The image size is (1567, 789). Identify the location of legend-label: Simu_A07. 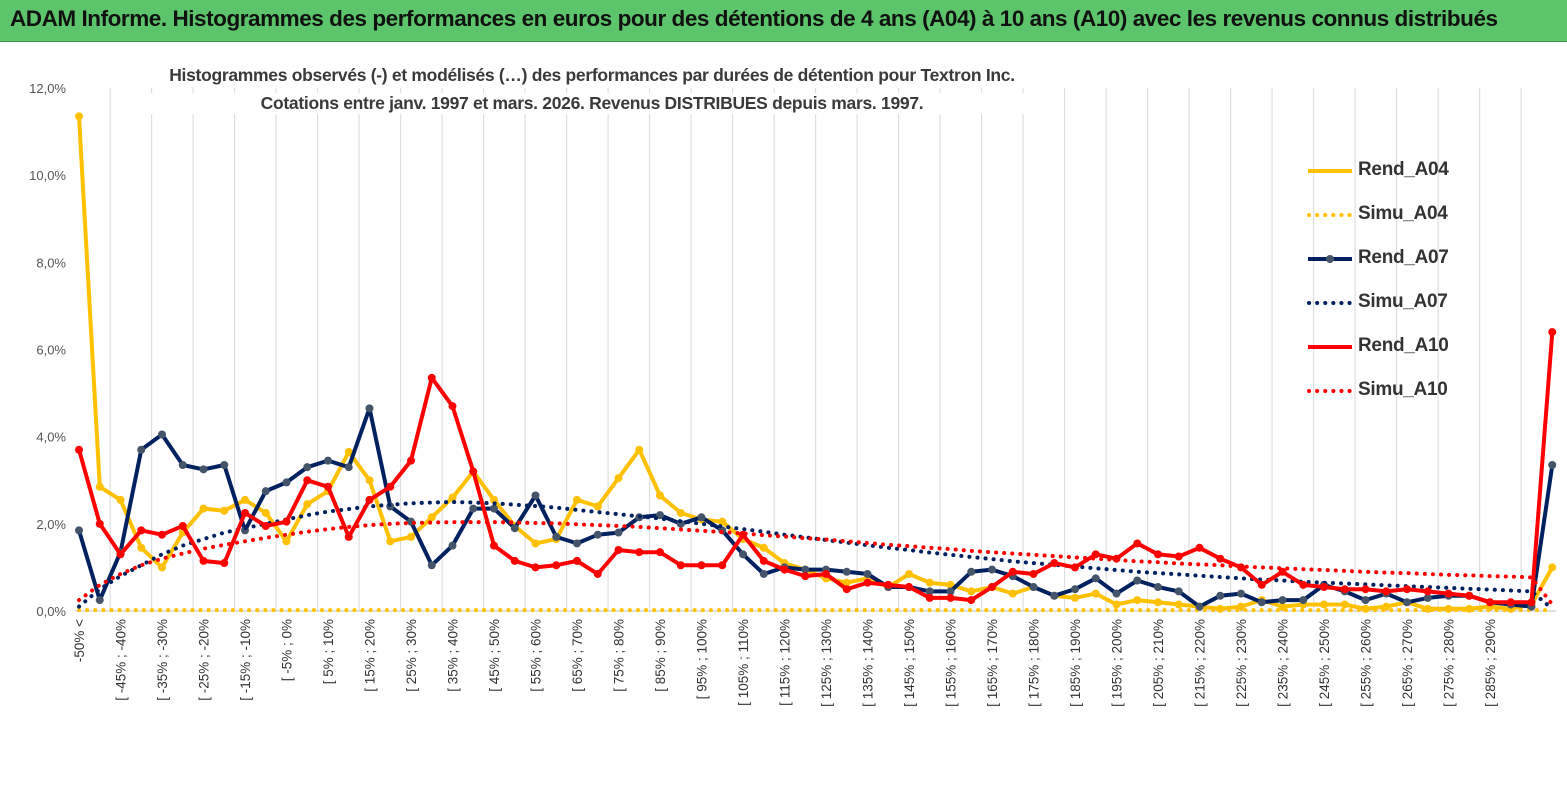
(1403, 301).